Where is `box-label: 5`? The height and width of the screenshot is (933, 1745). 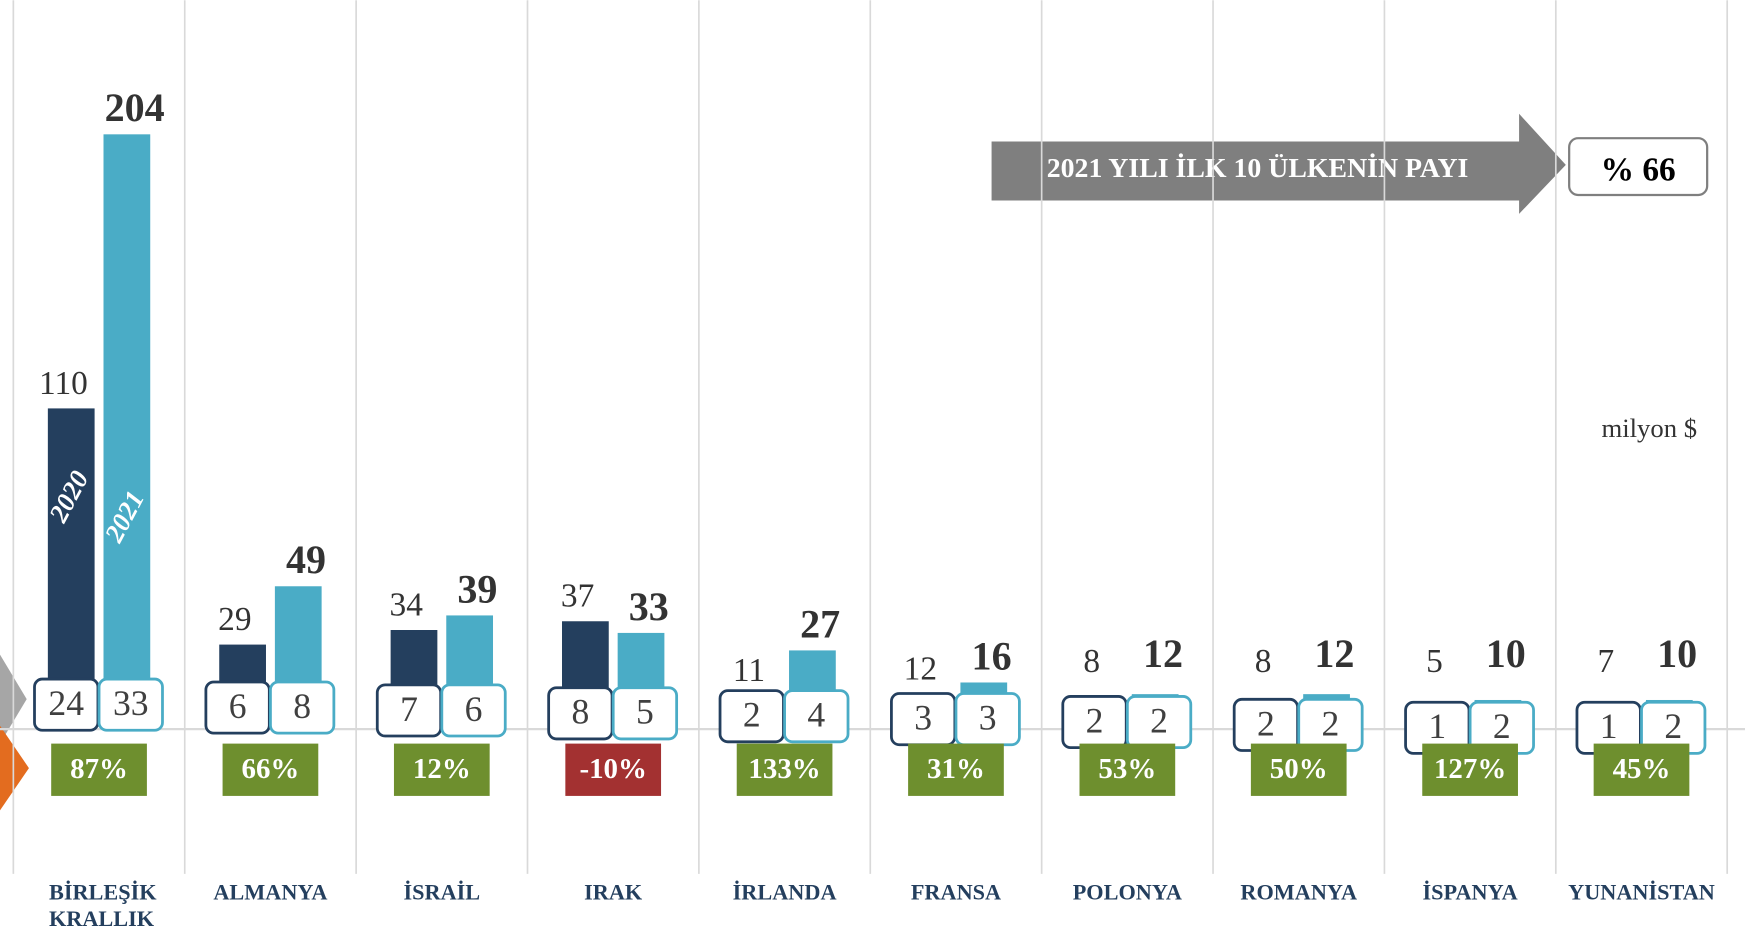
box-label: 5 is located at coordinates (645, 712).